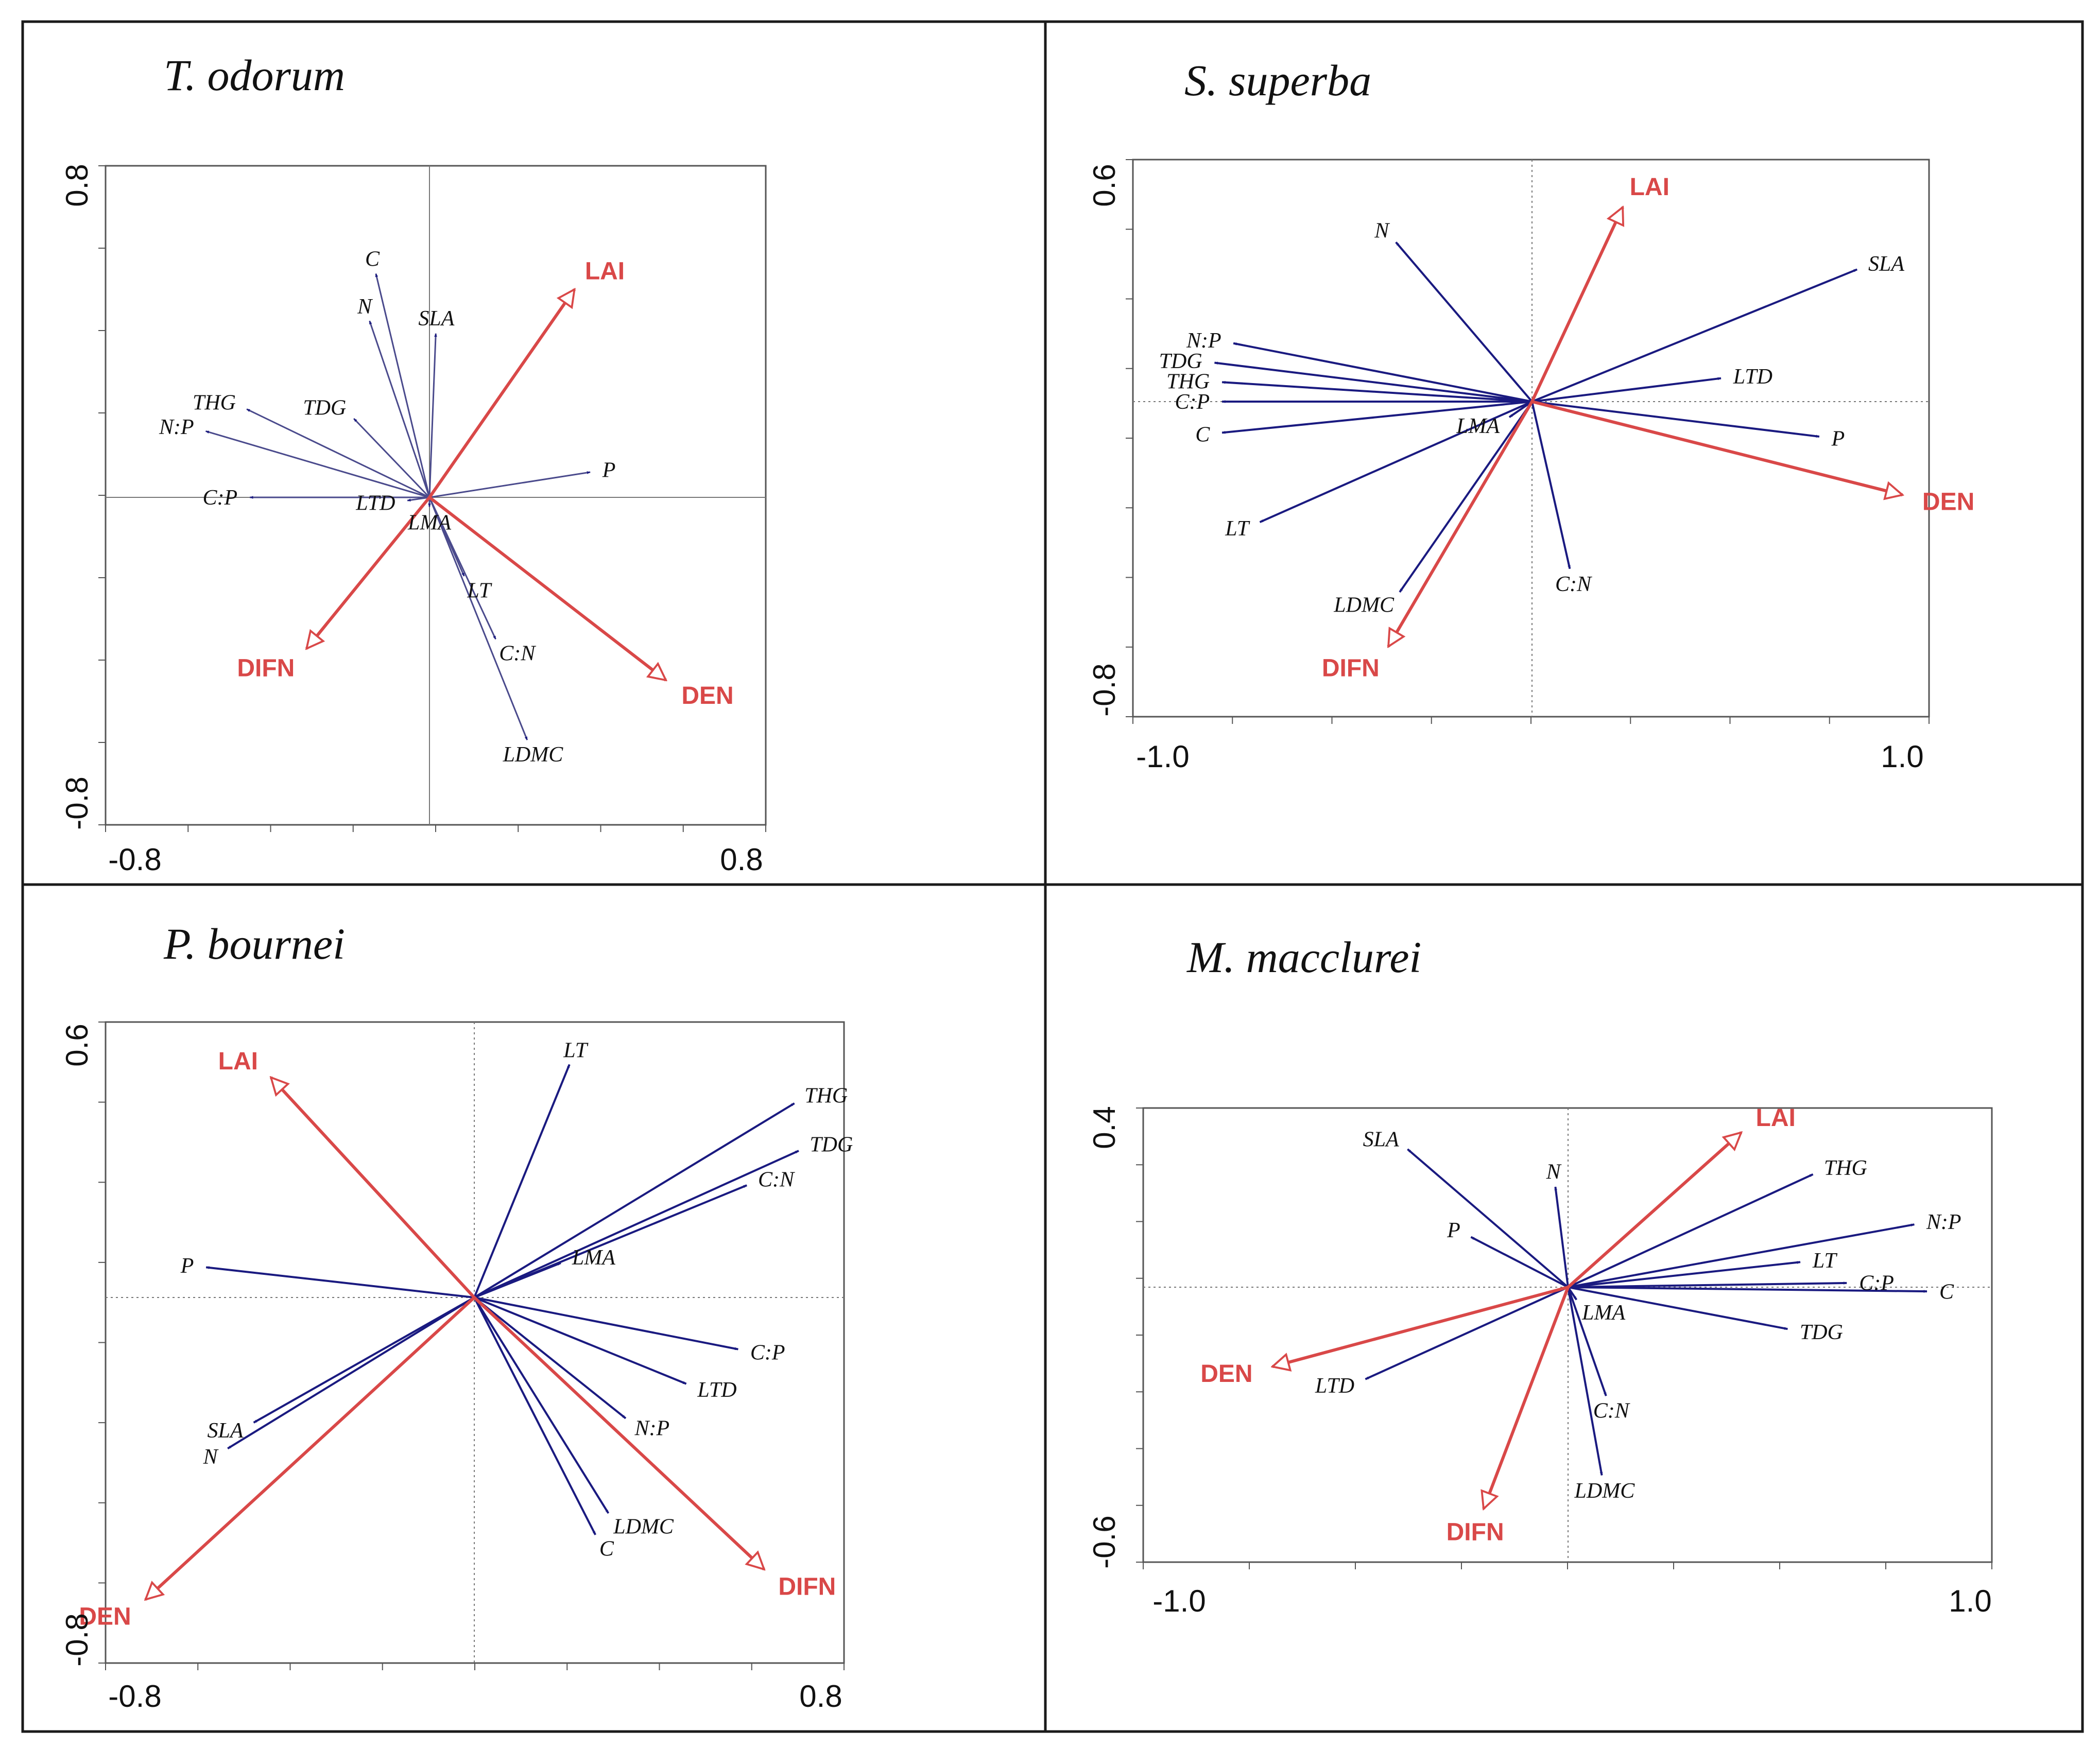  Describe the element at coordinates (1605, 1491) in the screenshot. I see `trait-label: LDMC` at that location.